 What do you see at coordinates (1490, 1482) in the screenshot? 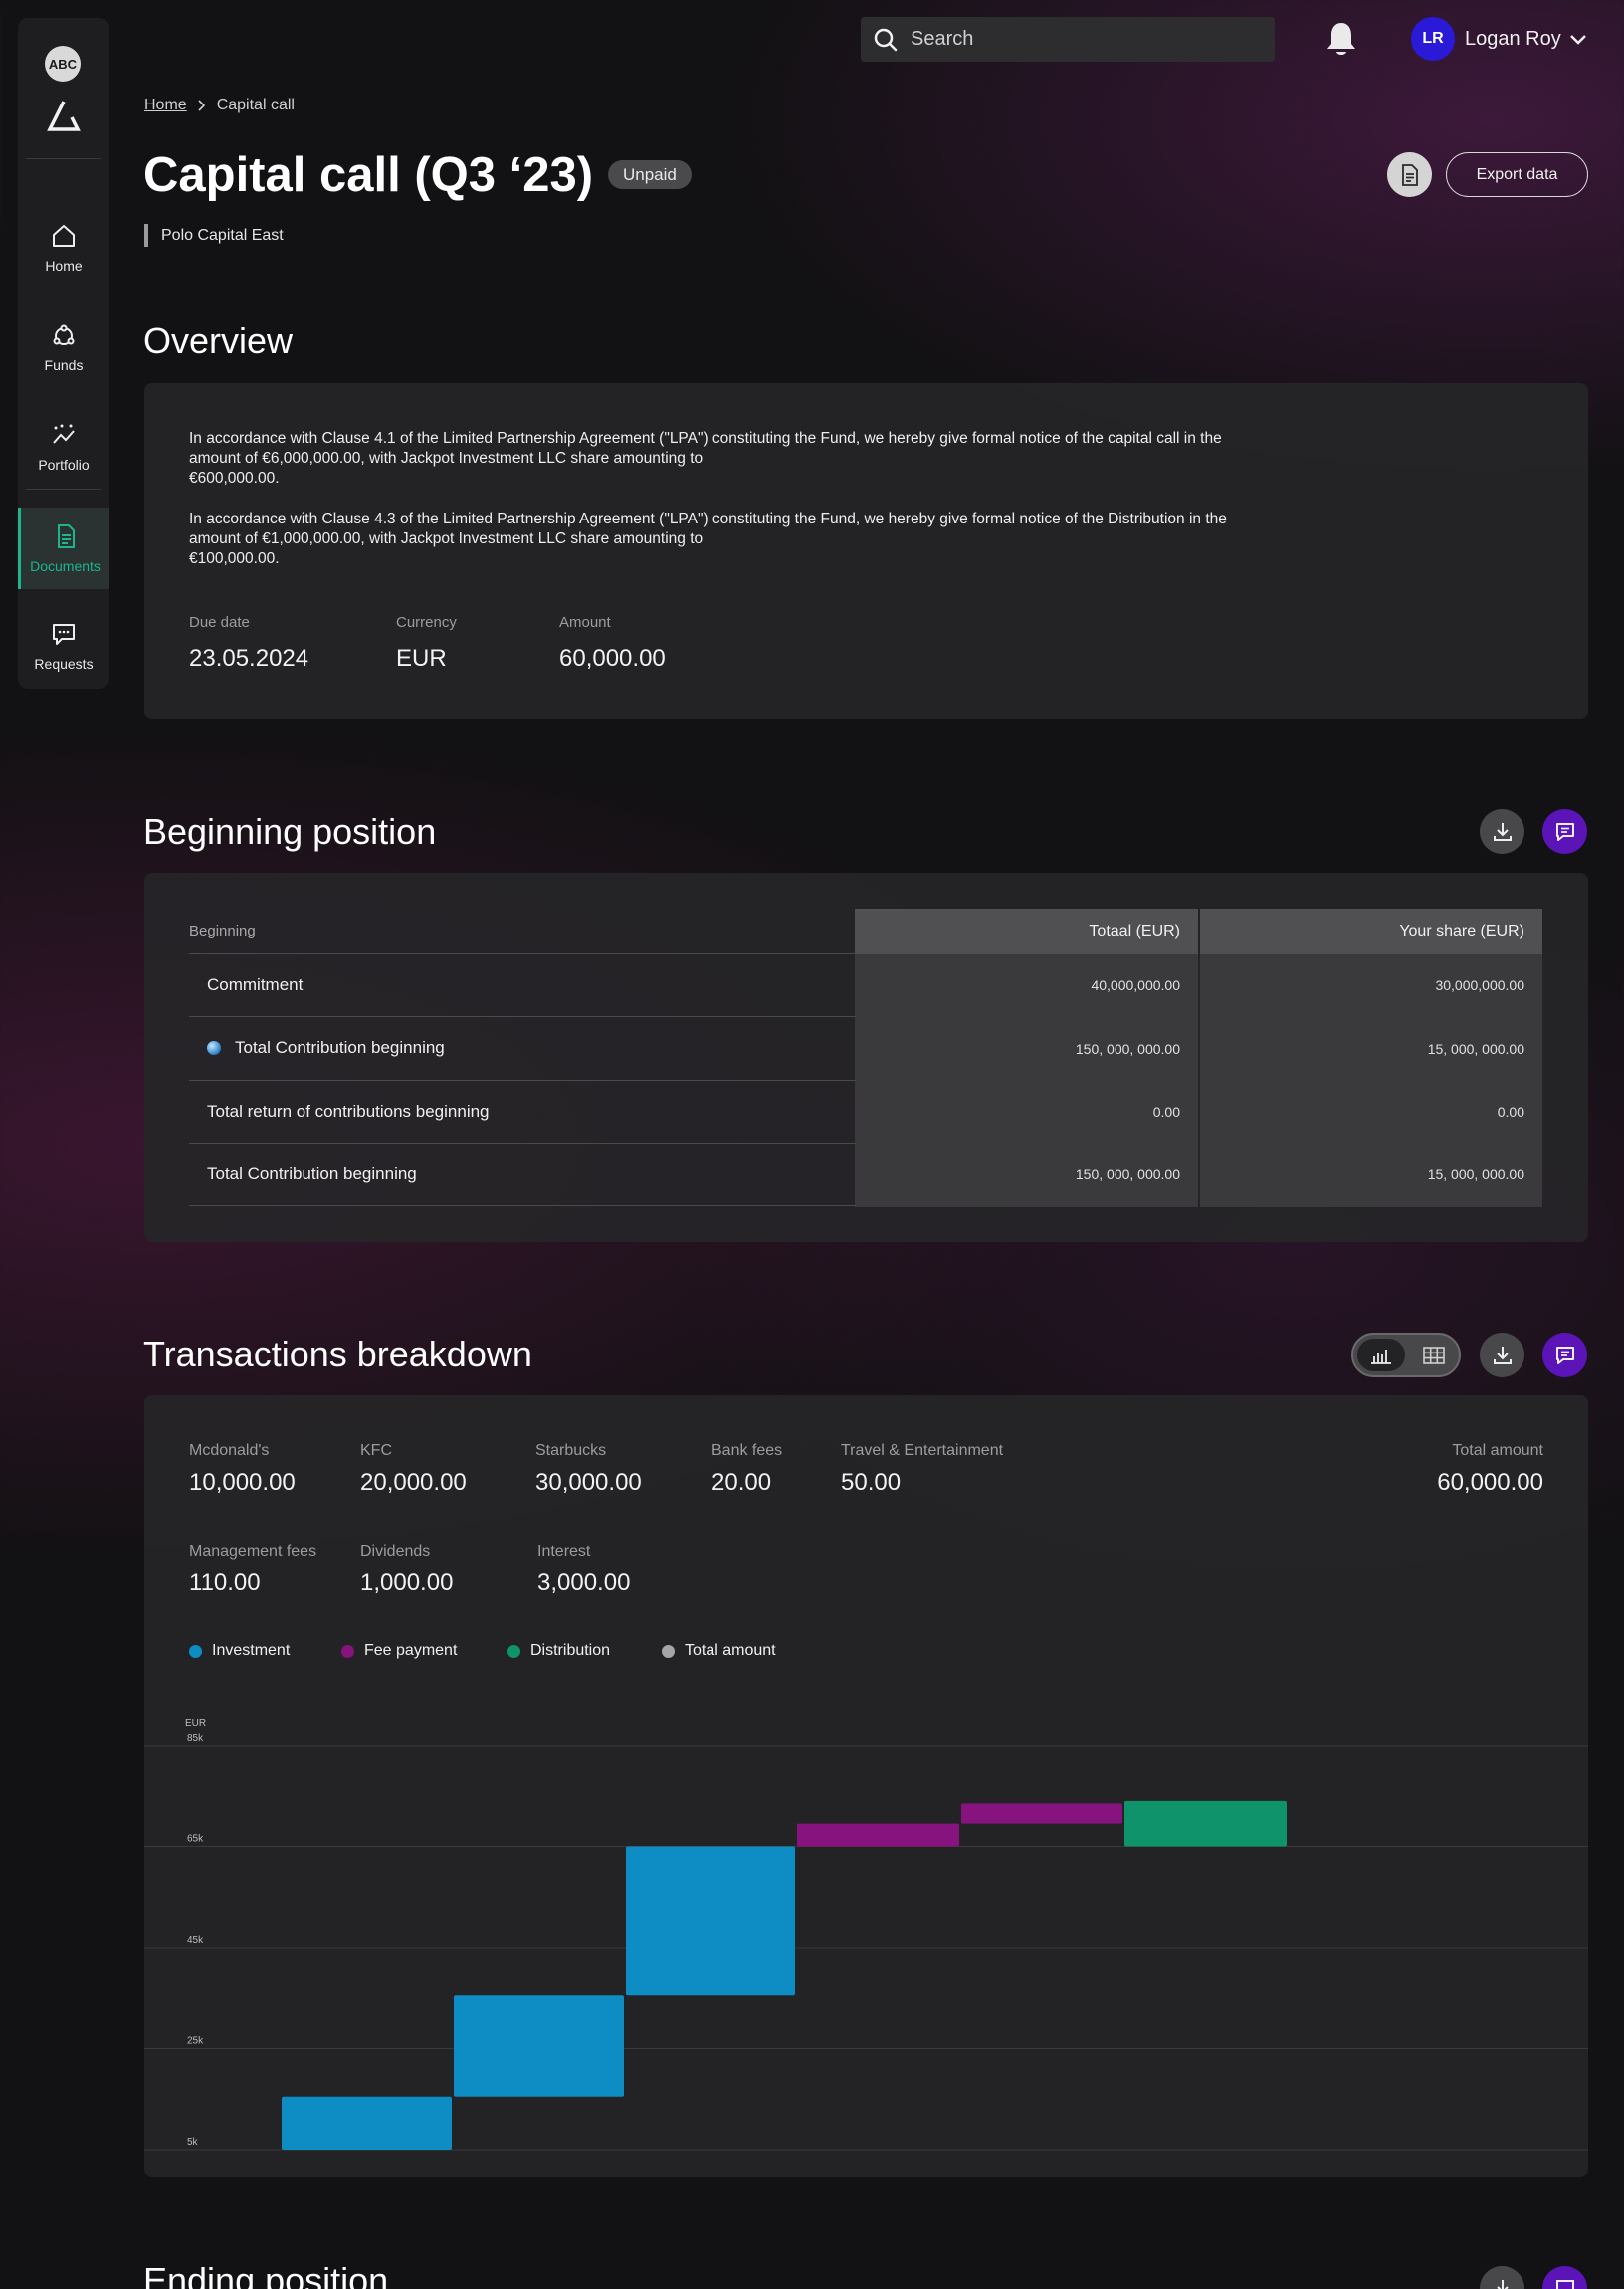
I see `total-amount-value: 60,000.00` at bounding box center [1490, 1482].